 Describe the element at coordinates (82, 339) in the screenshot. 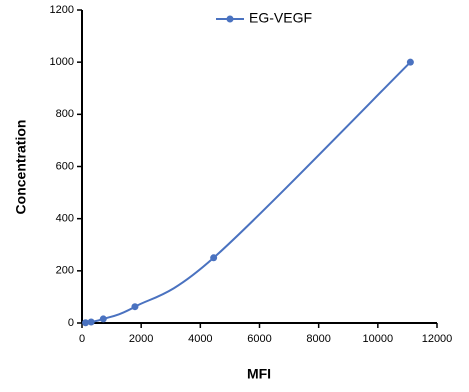

I see `x-tick-label: 0` at that location.